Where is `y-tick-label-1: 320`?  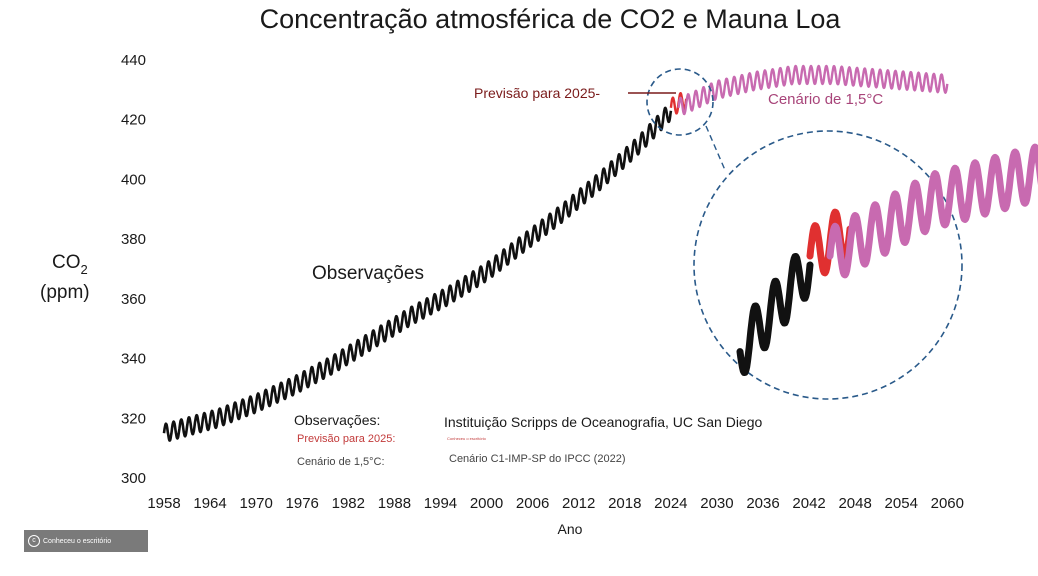 y-tick-label-1: 320 is located at coordinates (133, 418).